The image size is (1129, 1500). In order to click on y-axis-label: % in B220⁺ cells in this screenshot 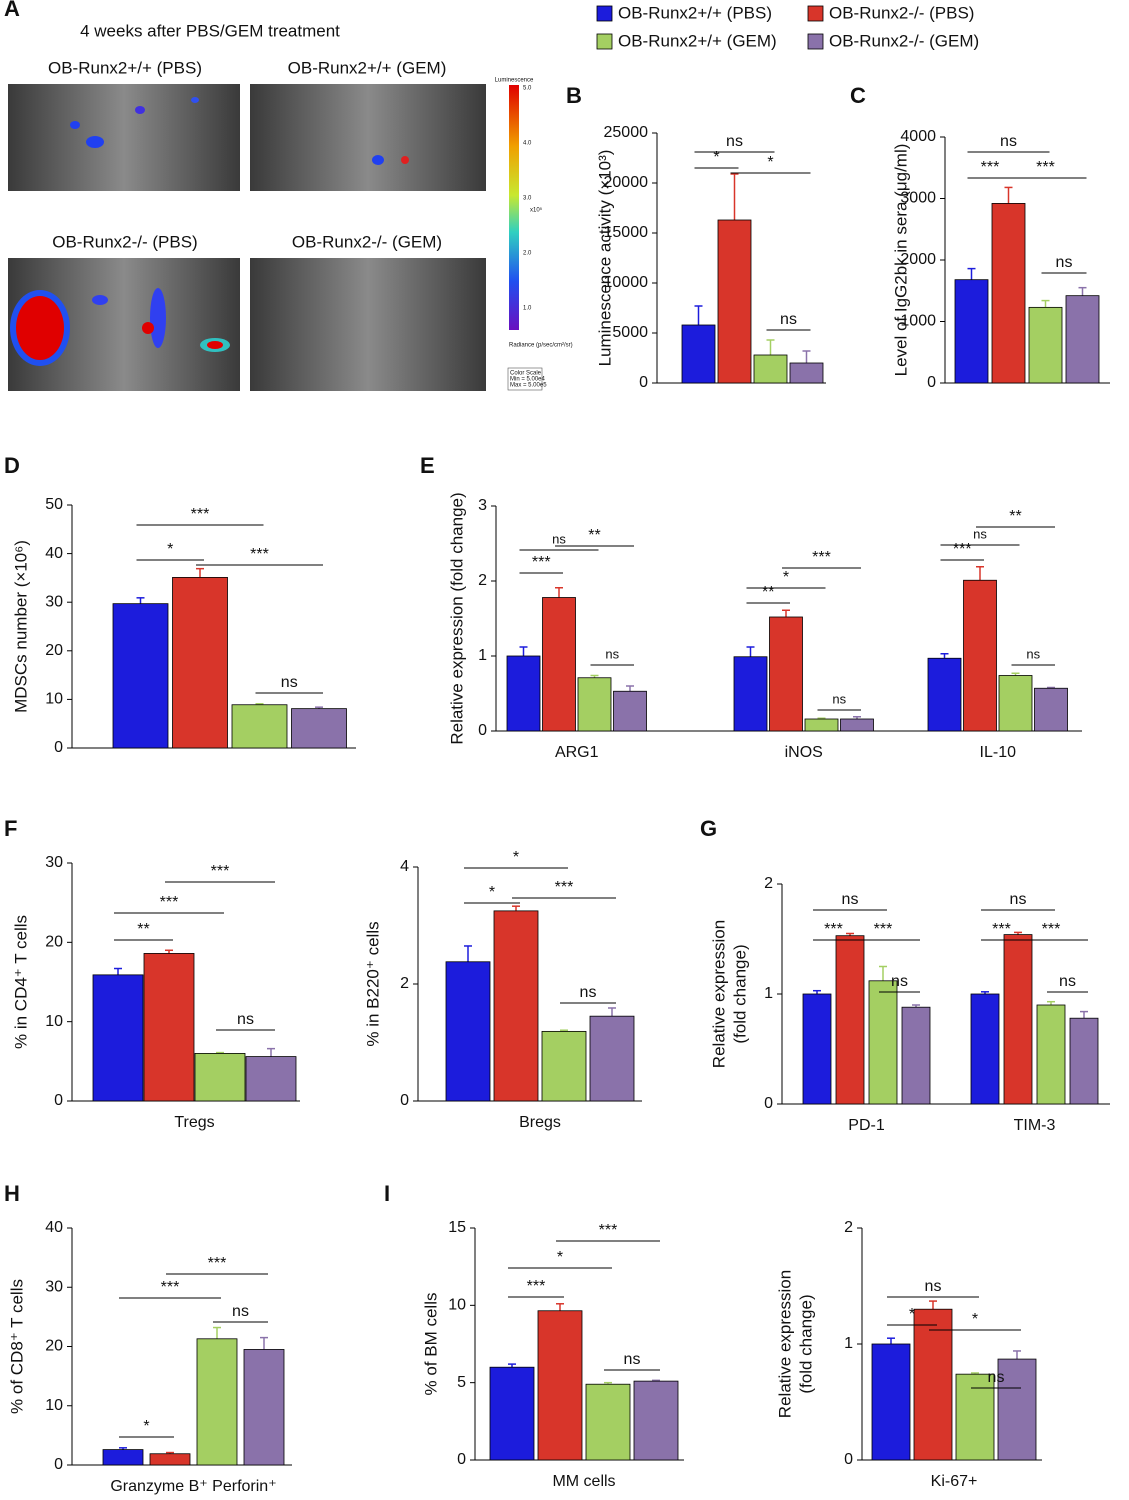, I will do `click(372, 983)`.